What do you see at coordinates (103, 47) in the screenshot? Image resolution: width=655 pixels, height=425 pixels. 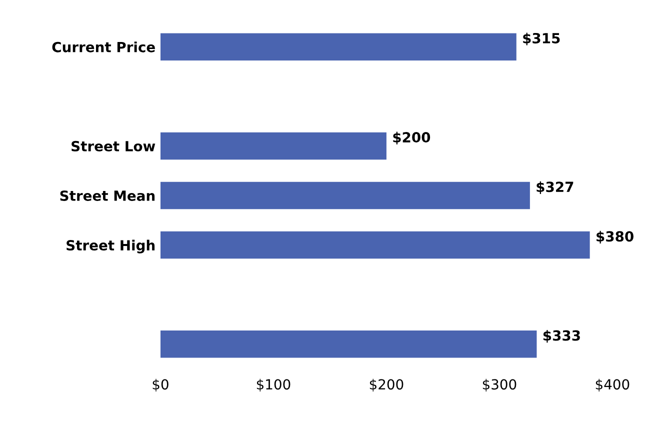 I see `y-tick-label: Current Price` at bounding box center [103, 47].